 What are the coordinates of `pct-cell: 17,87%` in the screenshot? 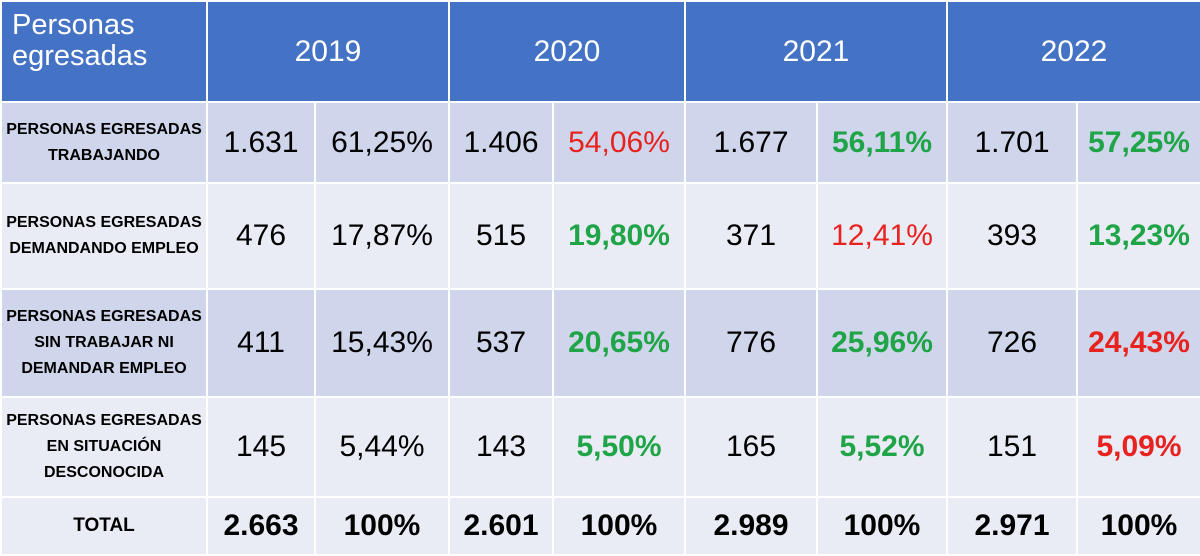 It's located at (382, 236).